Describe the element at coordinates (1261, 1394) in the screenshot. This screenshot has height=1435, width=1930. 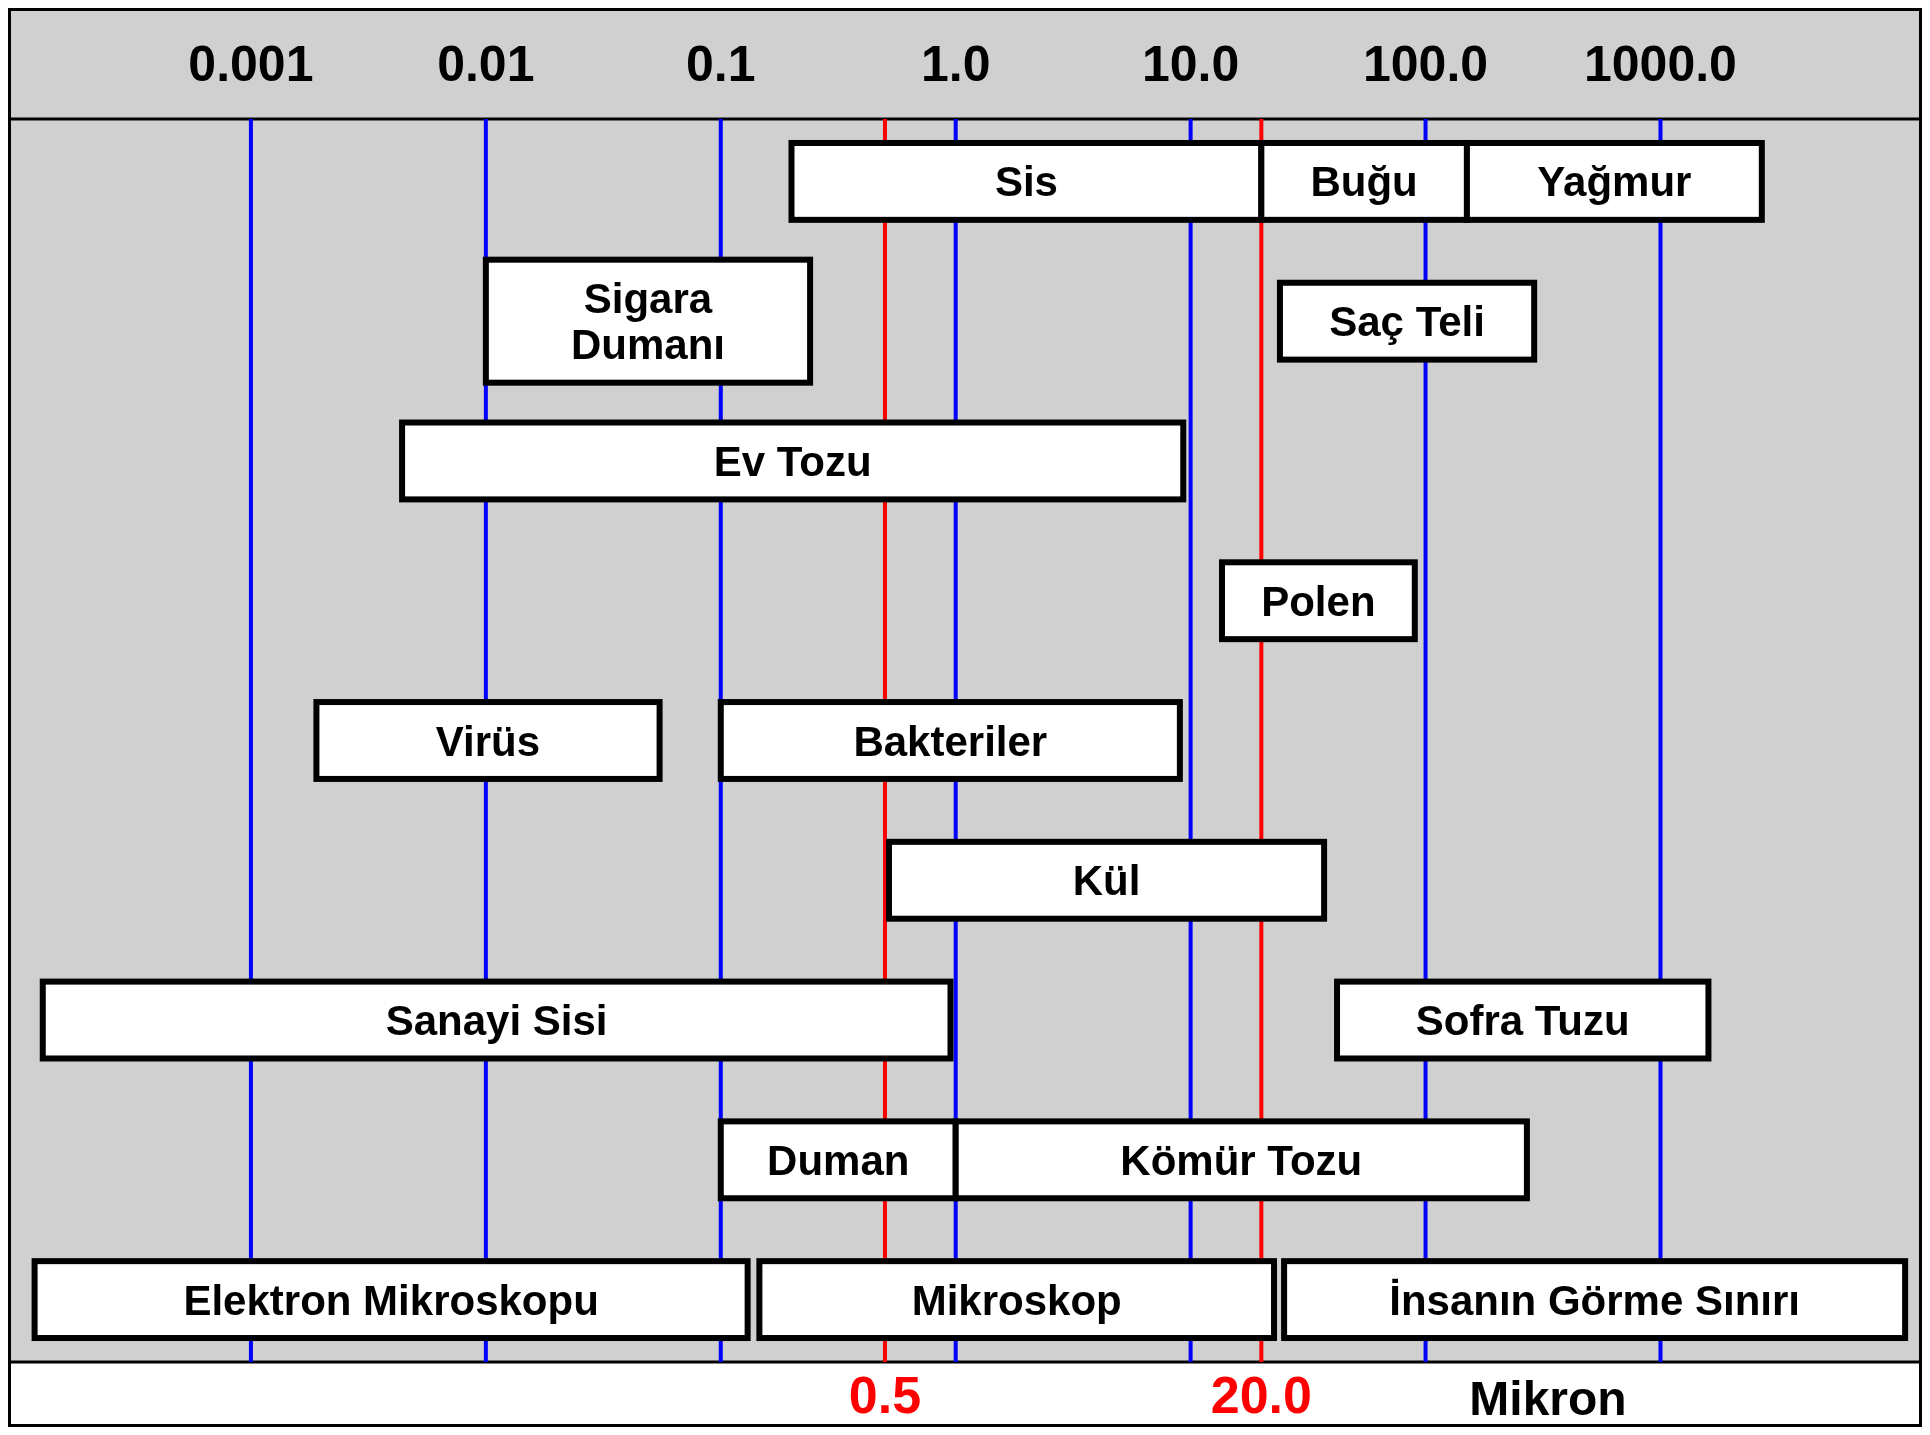
I see `ref-line-label: 20.0` at that location.